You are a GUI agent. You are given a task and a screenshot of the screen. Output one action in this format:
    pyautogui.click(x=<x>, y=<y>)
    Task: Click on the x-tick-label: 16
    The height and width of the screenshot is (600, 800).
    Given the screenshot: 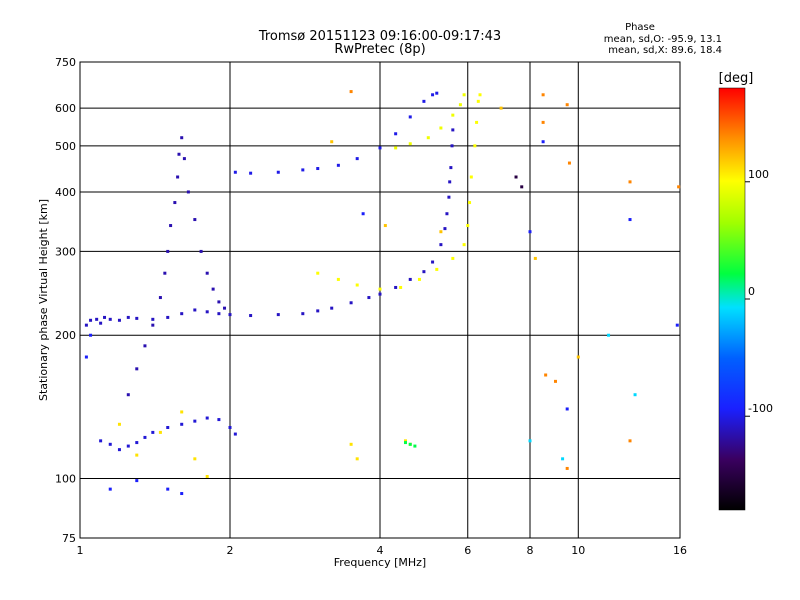 What is the action you would take?
    pyautogui.click(x=680, y=550)
    